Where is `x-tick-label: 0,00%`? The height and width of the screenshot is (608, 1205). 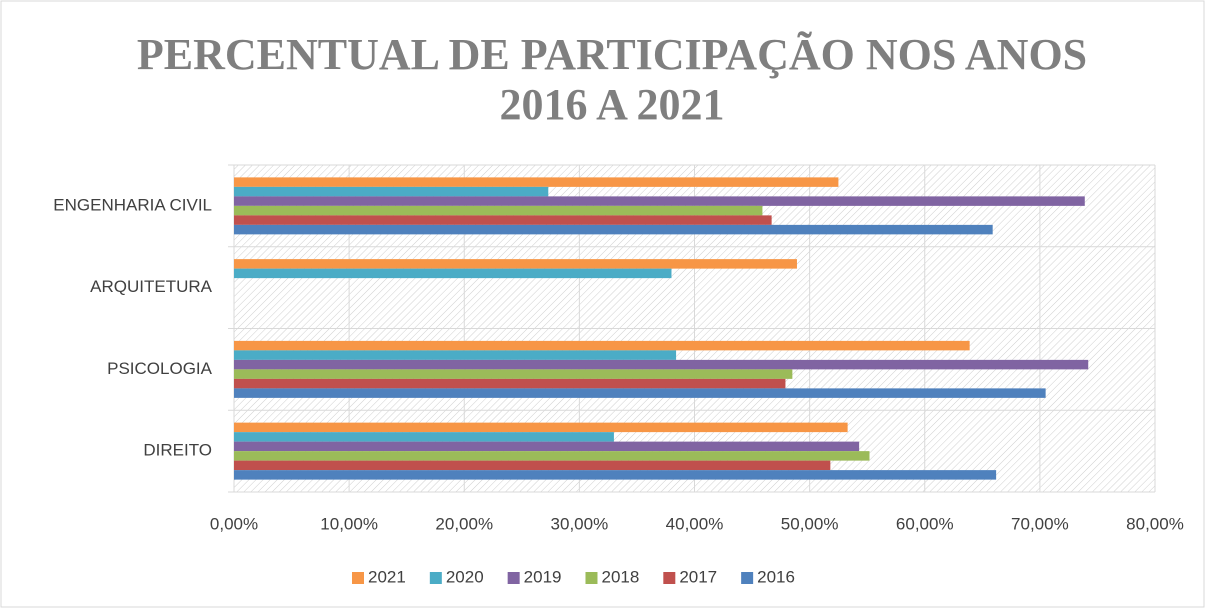
x-tick-label: 0,00% is located at coordinates (234, 523).